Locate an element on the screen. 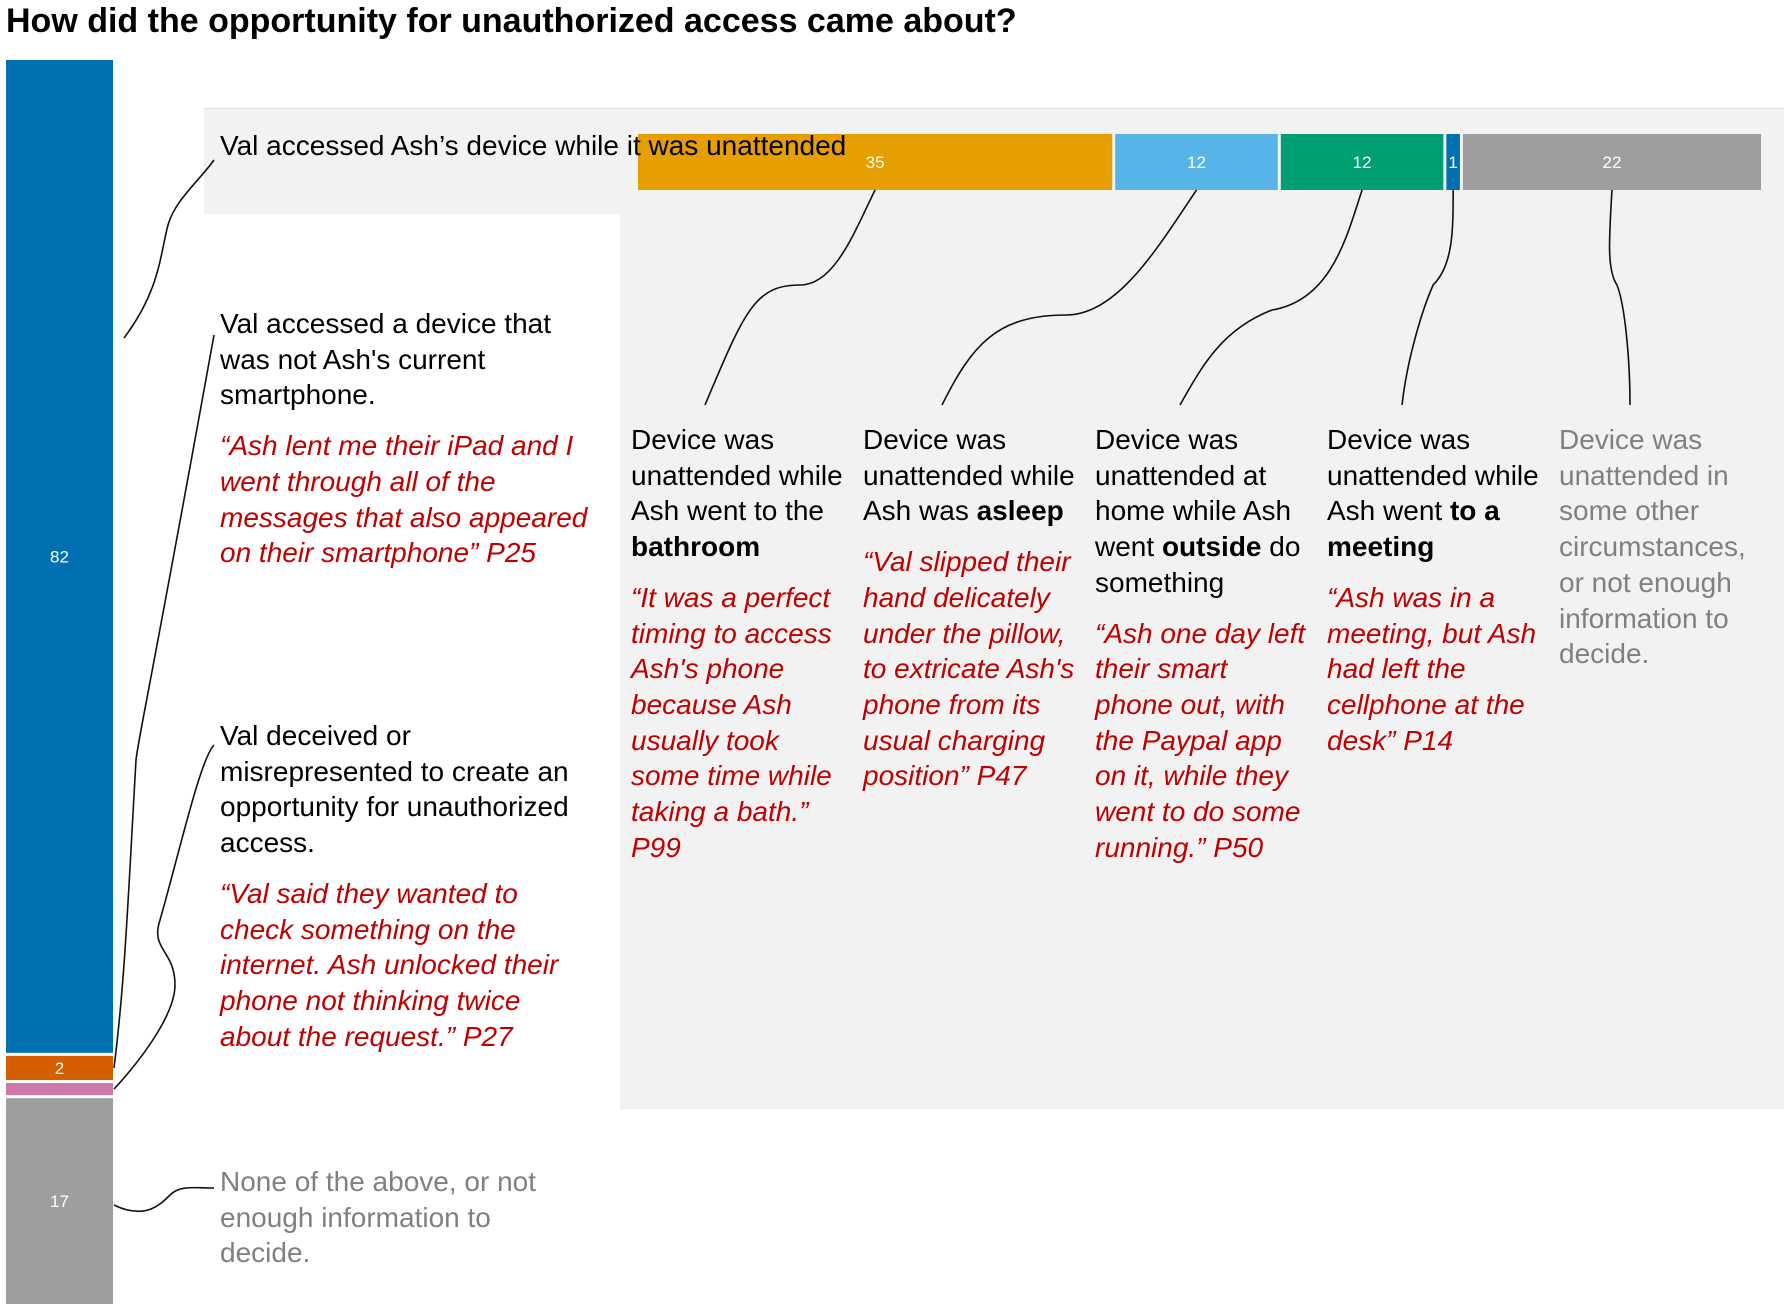  subcategory-meeting-bold: to a meeting is located at coordinates (1413, 529).